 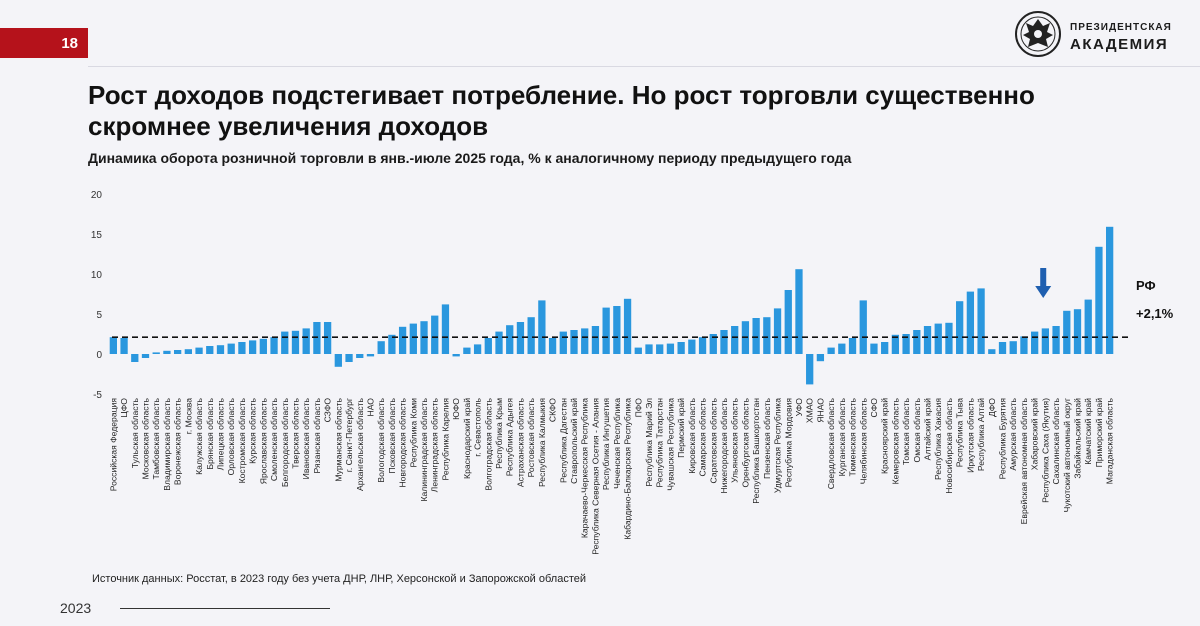 I want to click on x-tick-label: Ульяновская область, so click(x=735, y=439).